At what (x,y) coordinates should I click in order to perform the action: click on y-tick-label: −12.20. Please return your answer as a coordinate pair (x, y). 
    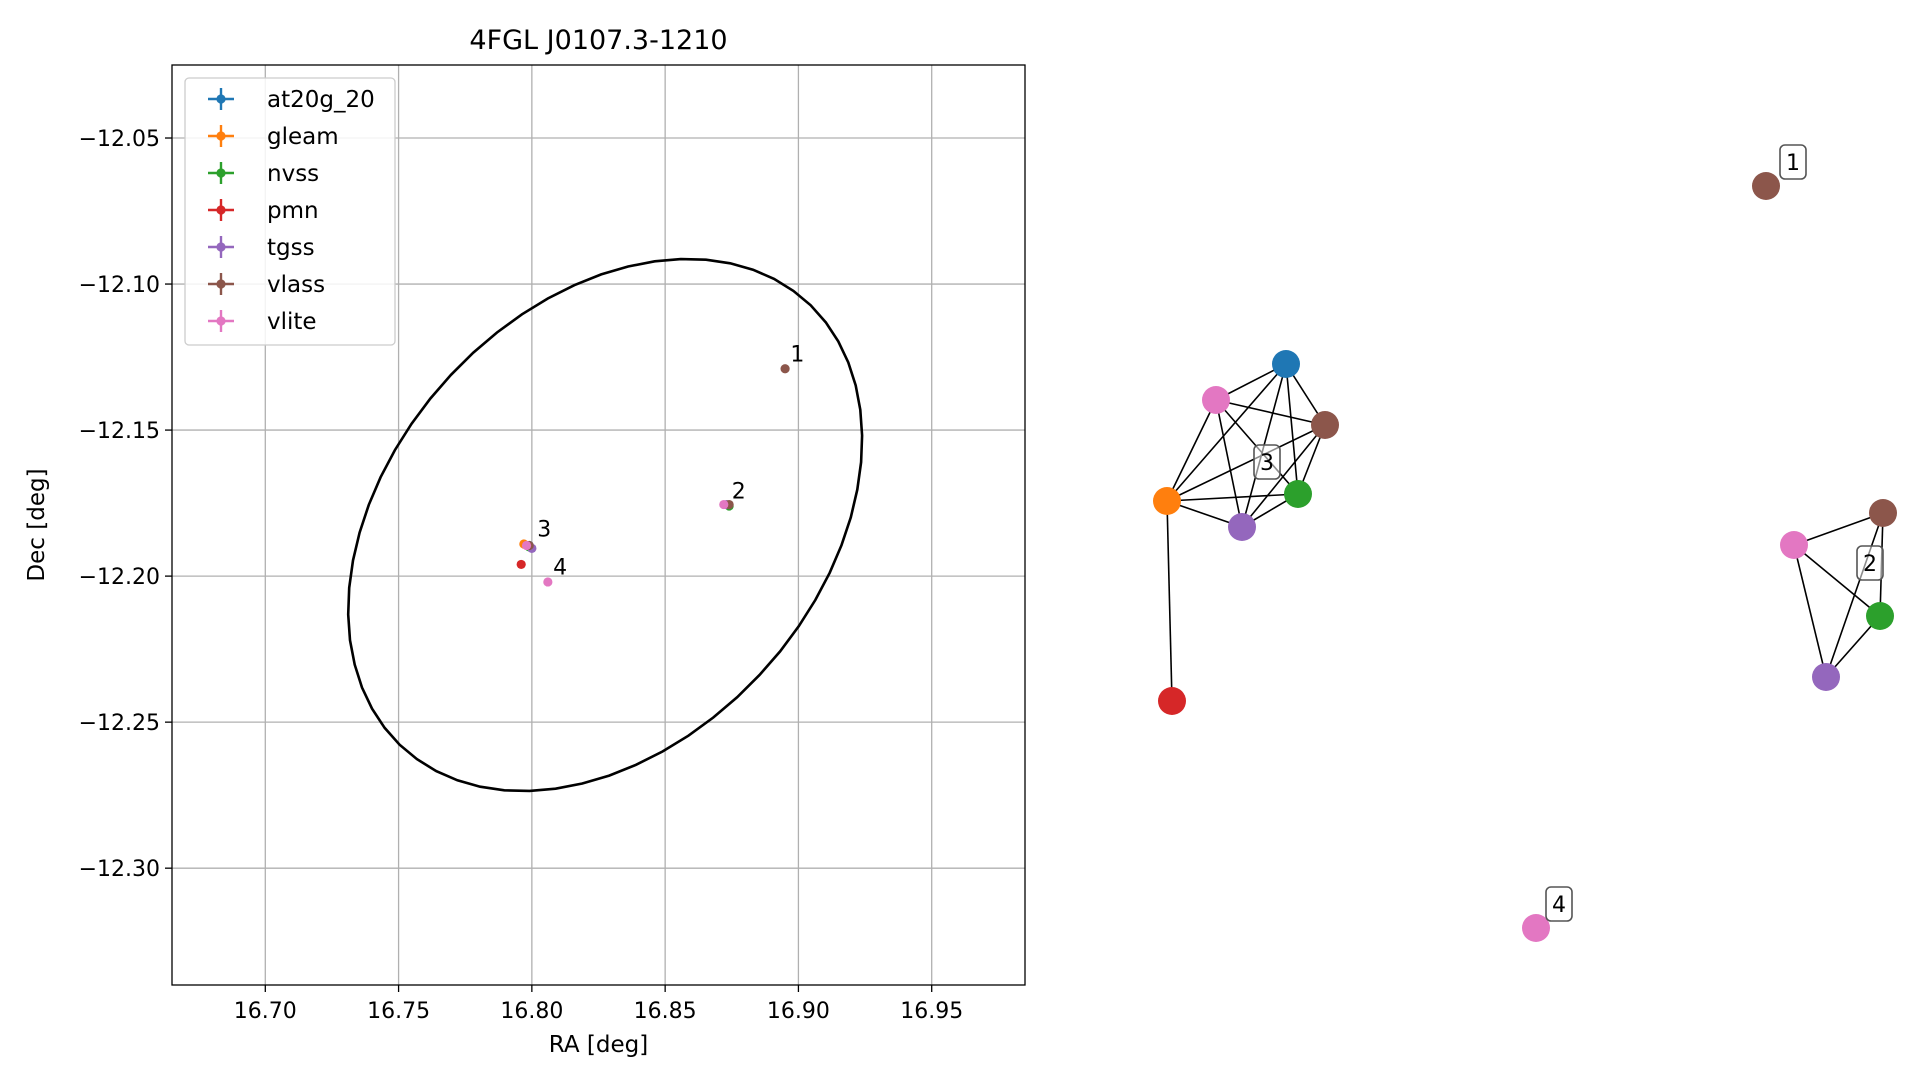
    Looking at the image, I should click on (119, 577).